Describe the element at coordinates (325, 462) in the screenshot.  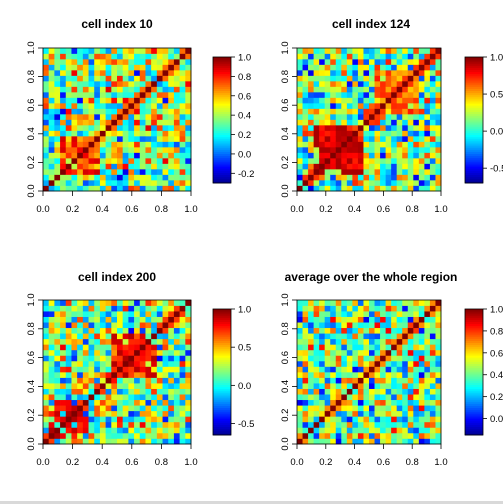
I see `x-tick-label: 0.2` at that location.